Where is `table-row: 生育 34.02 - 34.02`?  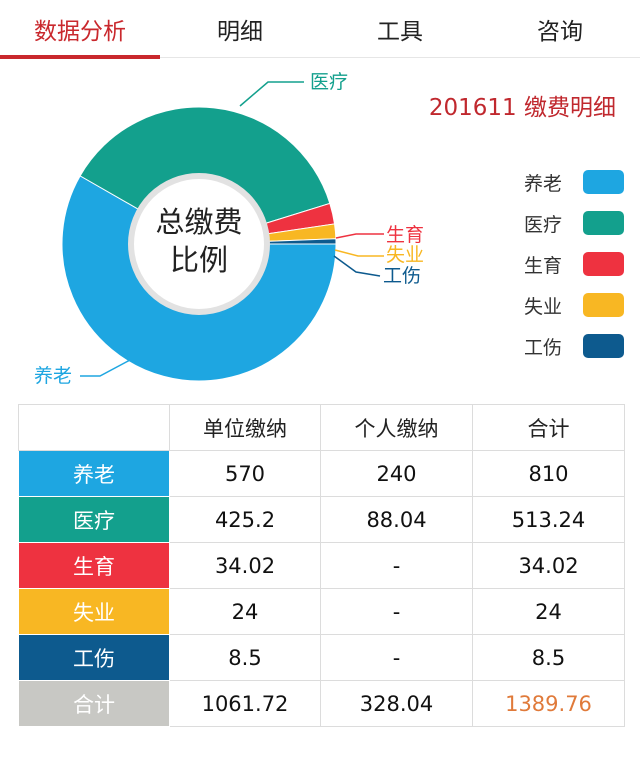 table-row: 生育 34.02 - 34.02 is located at coordinates (321, 565).